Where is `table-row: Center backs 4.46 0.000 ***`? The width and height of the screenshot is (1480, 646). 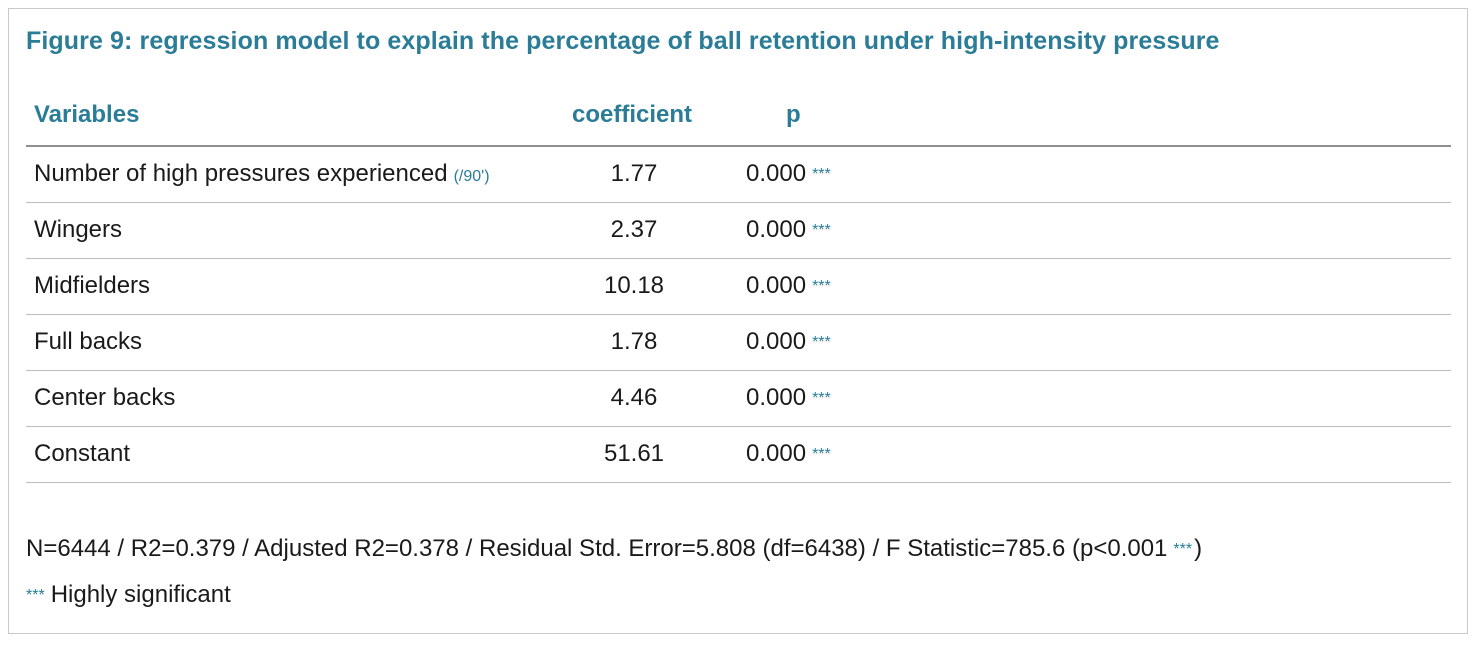 table-row: Center backs 4.46 0.000 *** is located at coordinates (738, 399).